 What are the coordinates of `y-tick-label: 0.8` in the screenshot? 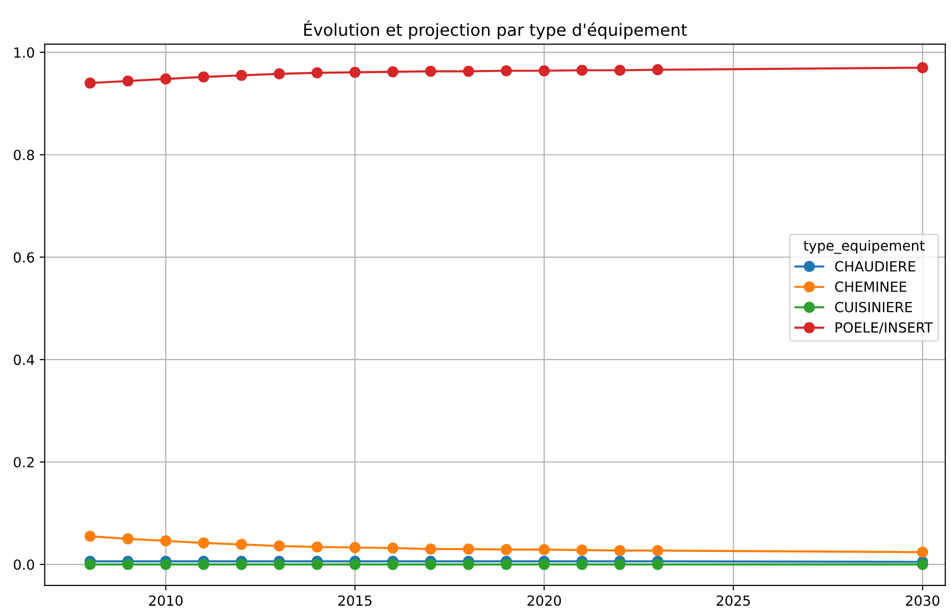 It's located at (24, 155).